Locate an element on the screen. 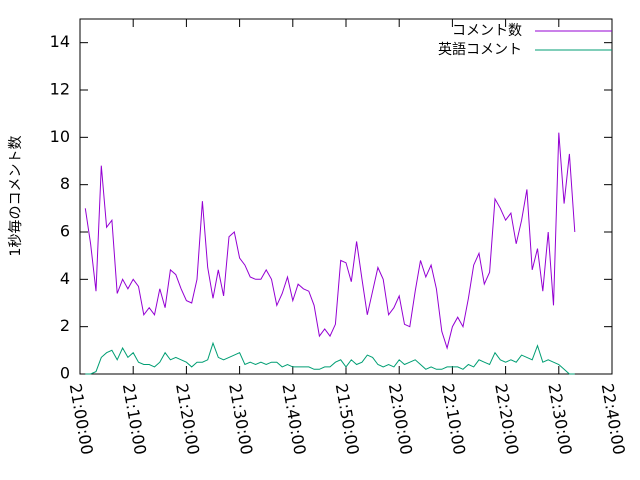  y-tick-label: 8 is located at coordinates (65, 183).